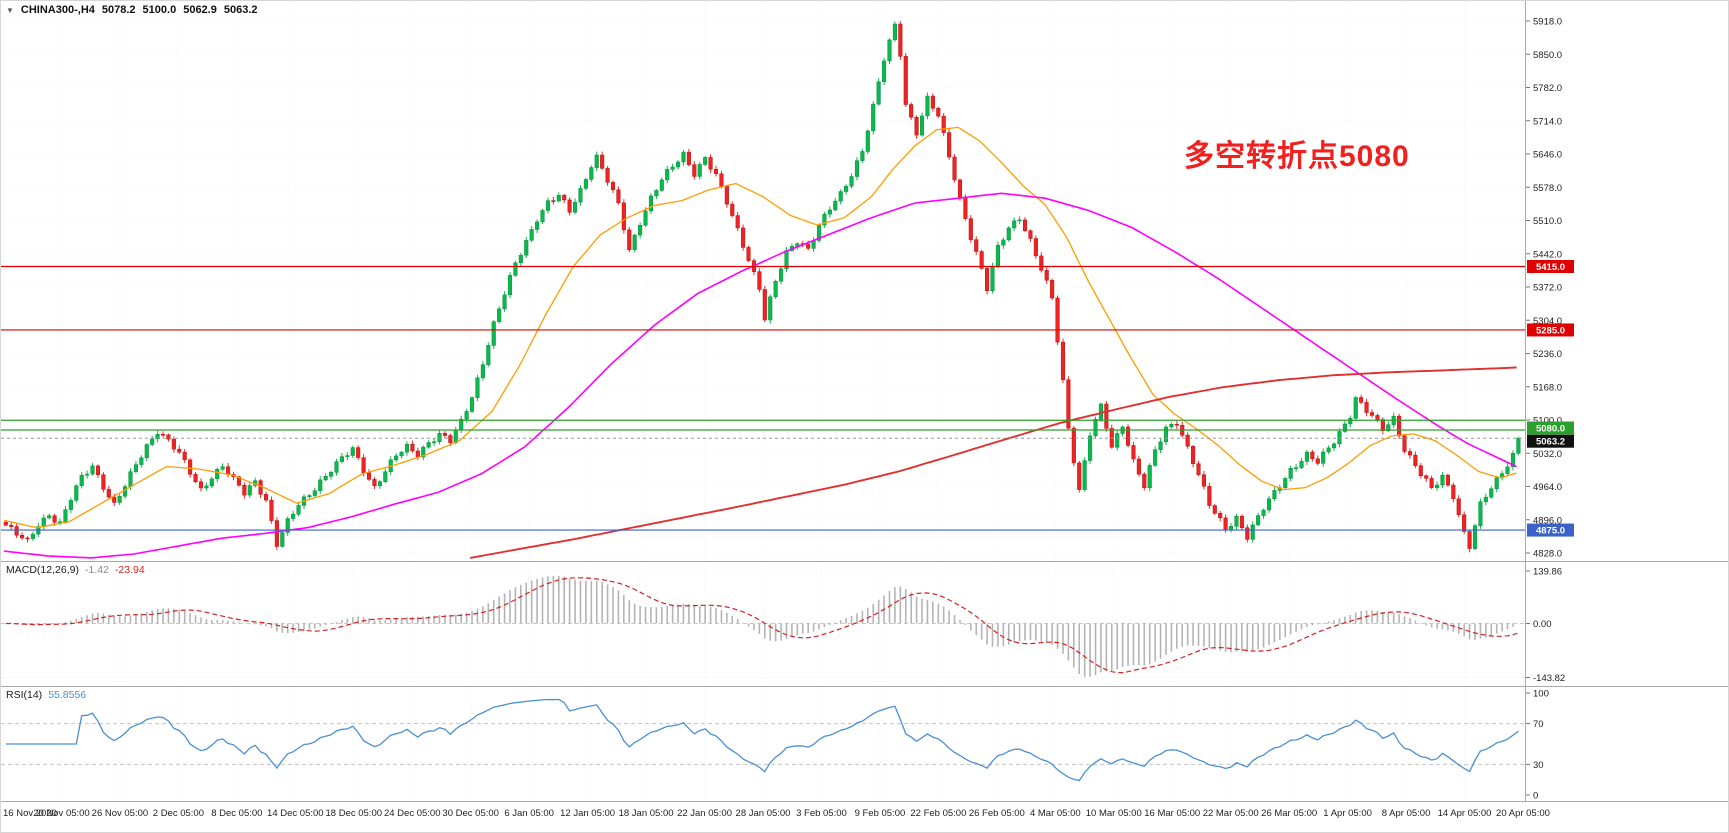 This screenshot has height=833, width=1729. Describe the element at coordinates (1547, 387) in the screenshot. I see `price-tick-label: 5168.0` at that location.